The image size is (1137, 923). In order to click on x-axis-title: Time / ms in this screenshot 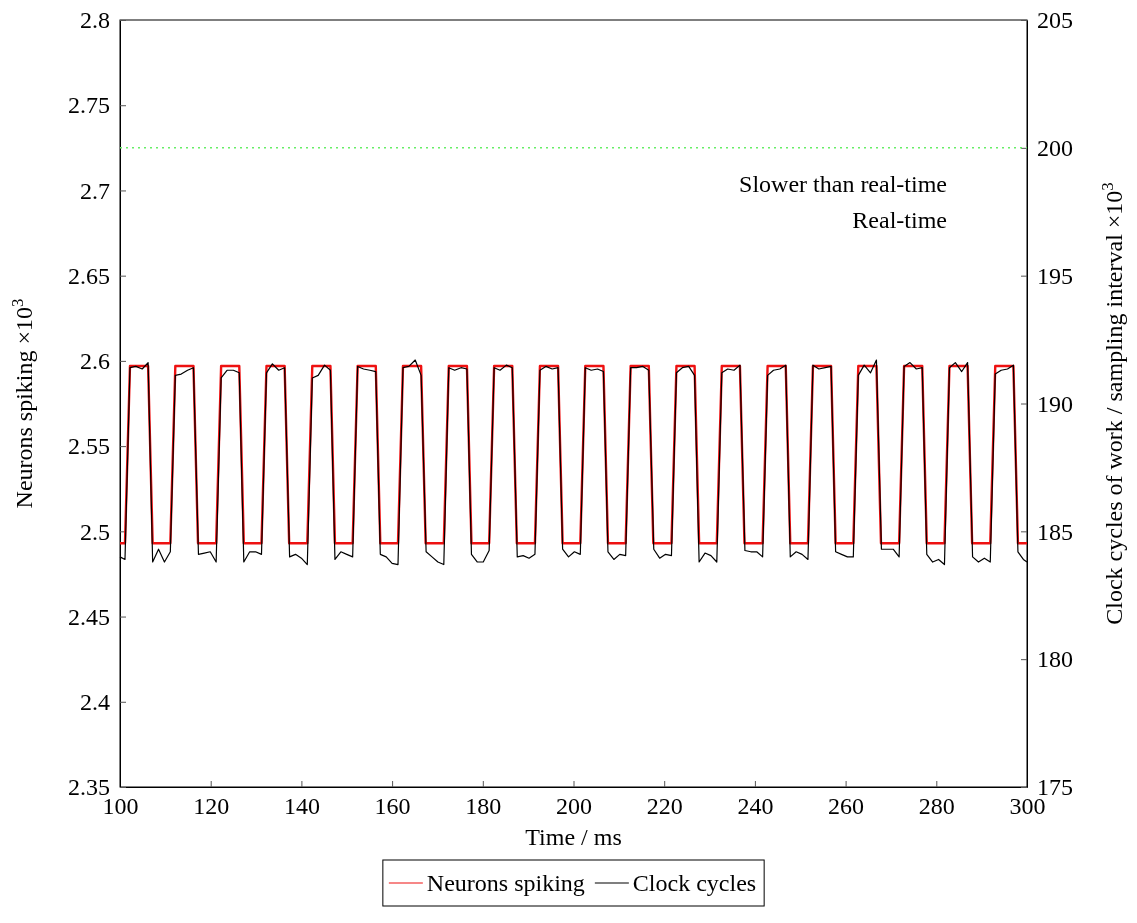, I will do `click(573, 837)`.